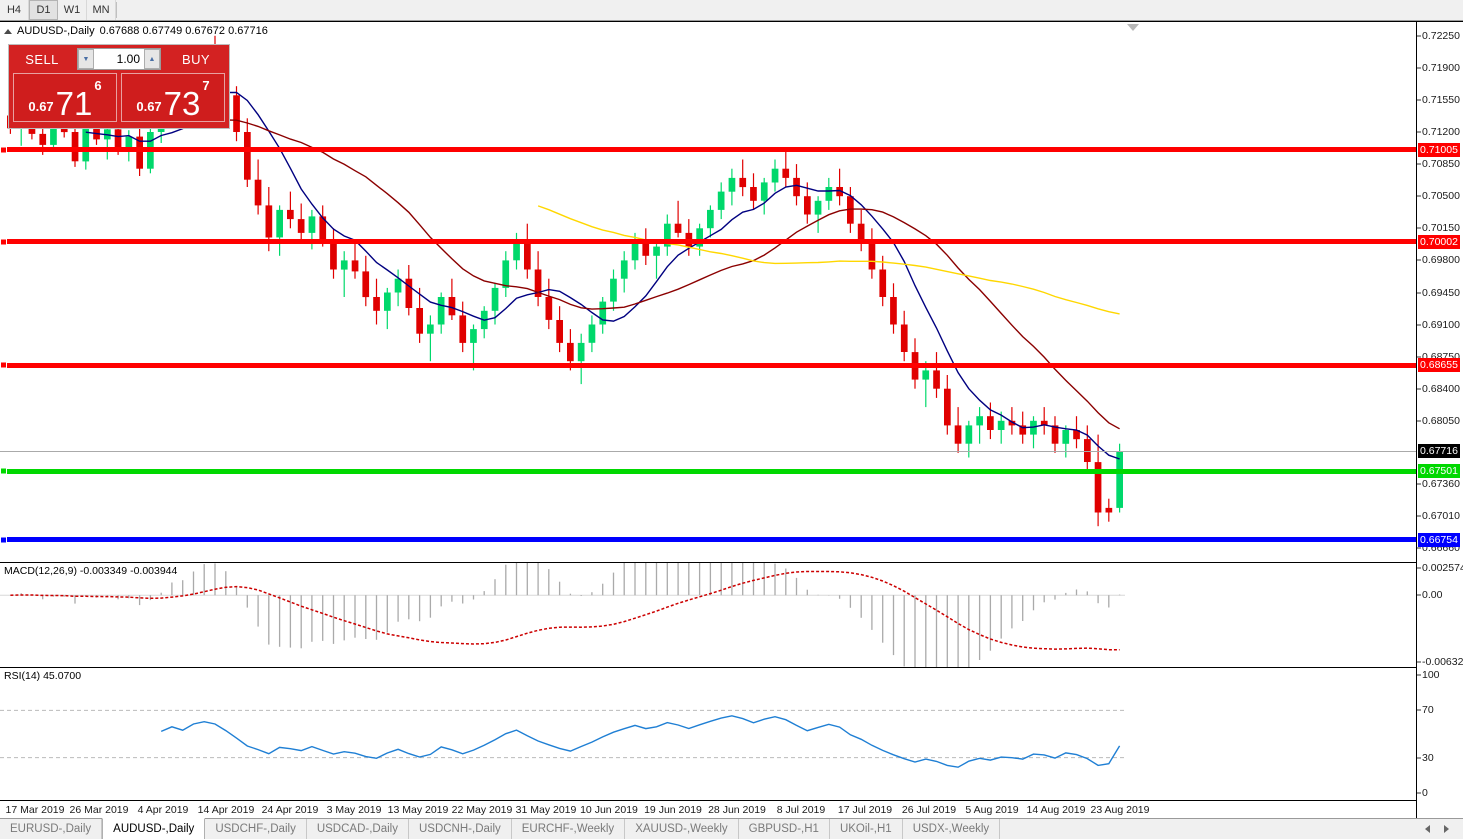  Describe the element at coordinates (1441, 164) in the screenshot. I see `price-tick-label: 0.70850` at that location.